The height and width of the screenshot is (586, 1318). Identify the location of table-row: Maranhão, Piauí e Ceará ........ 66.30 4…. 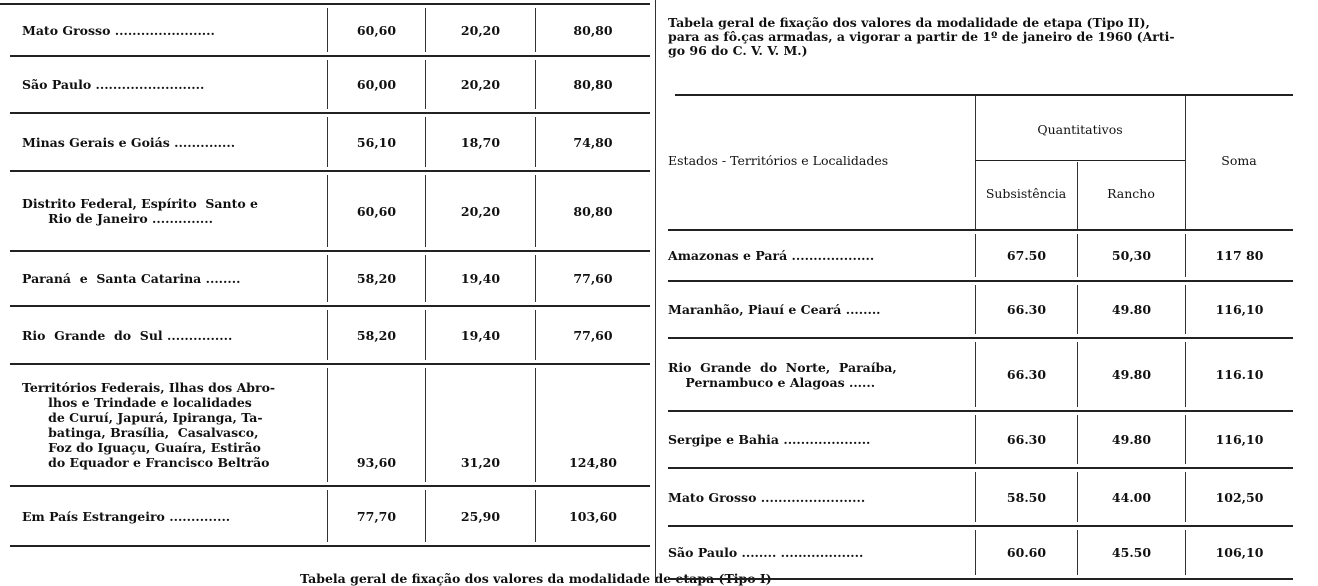
(980, 310).